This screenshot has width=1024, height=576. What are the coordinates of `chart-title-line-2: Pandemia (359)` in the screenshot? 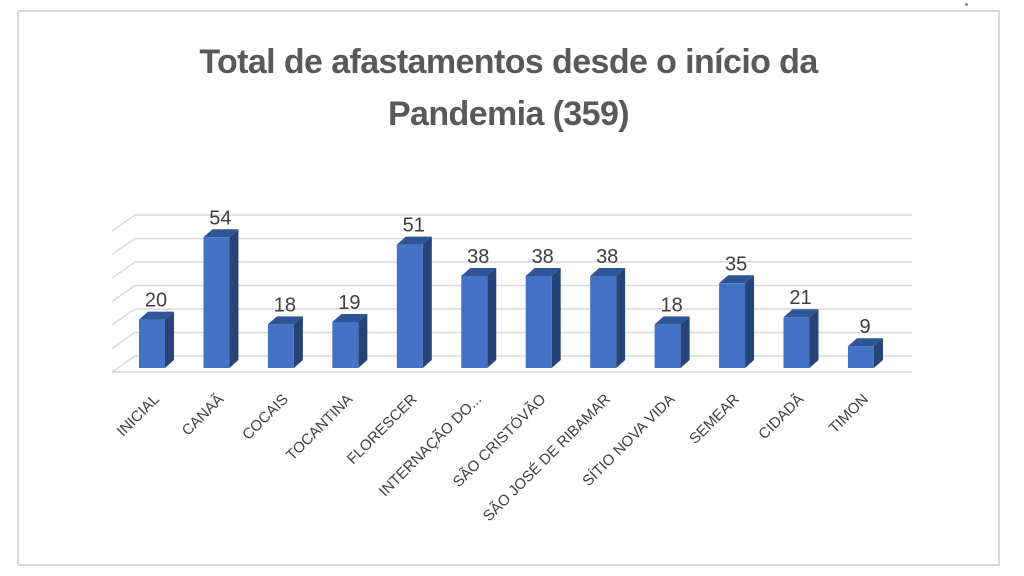 It's located at (508, 114).